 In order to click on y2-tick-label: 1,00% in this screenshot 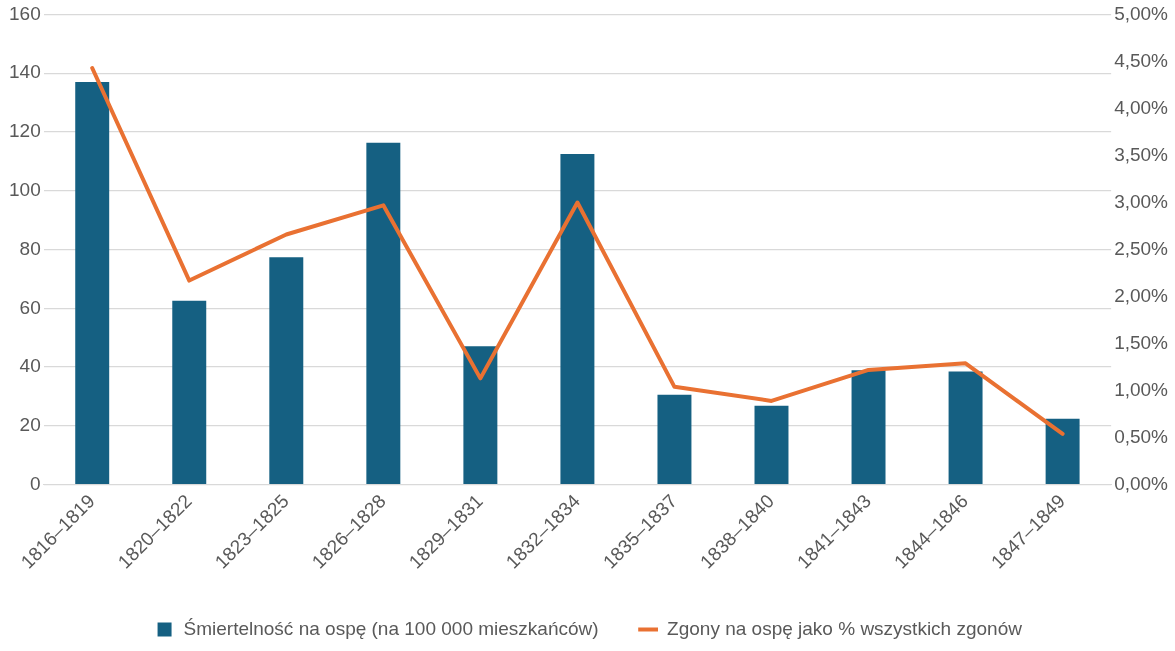, I will do `click(1141, 389)`.